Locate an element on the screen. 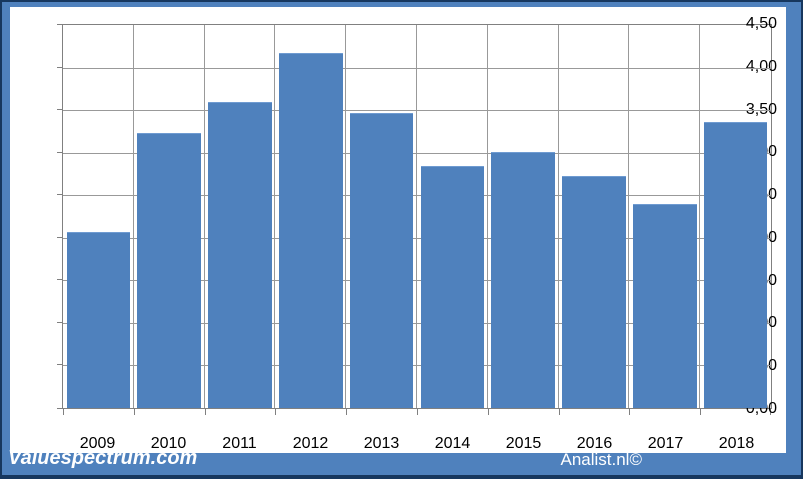 The height and width of the screenshot is (479, 803). x-axis-label: 2017 is located at coordinates (665, 443).